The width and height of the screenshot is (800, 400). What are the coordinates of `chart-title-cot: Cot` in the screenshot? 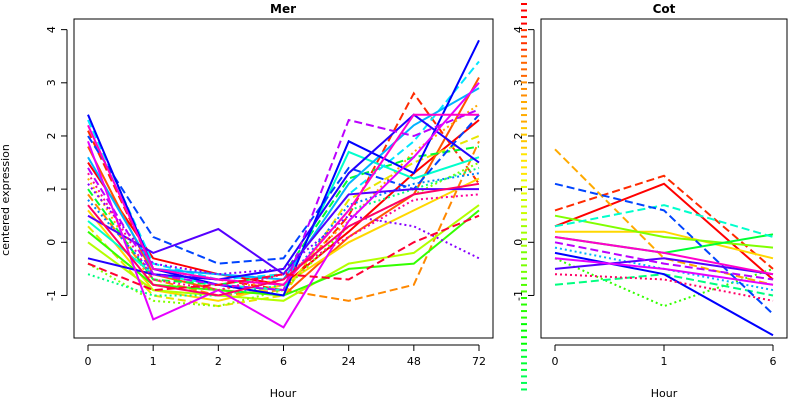 It's located at (664, 9).